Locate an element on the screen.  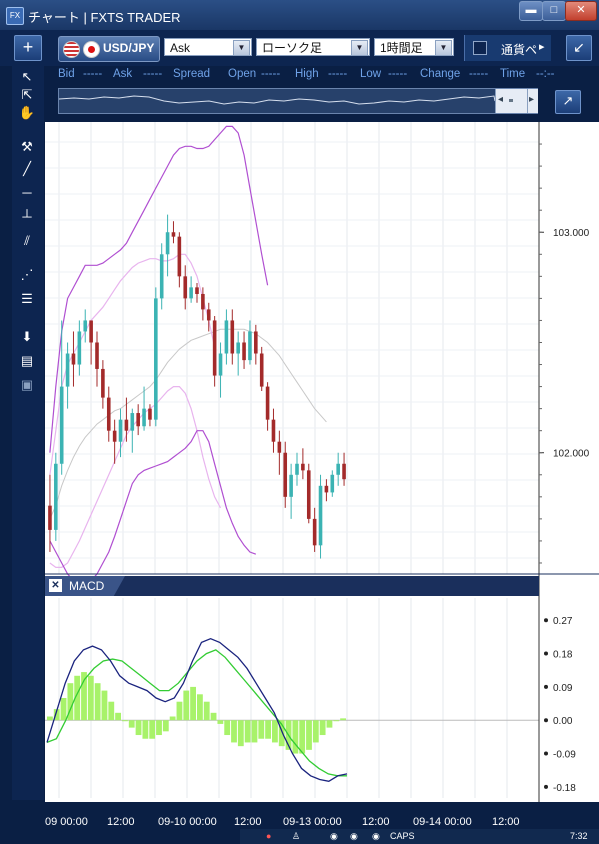
cursor-tool: ↖ is located at coordinates (27, 76).